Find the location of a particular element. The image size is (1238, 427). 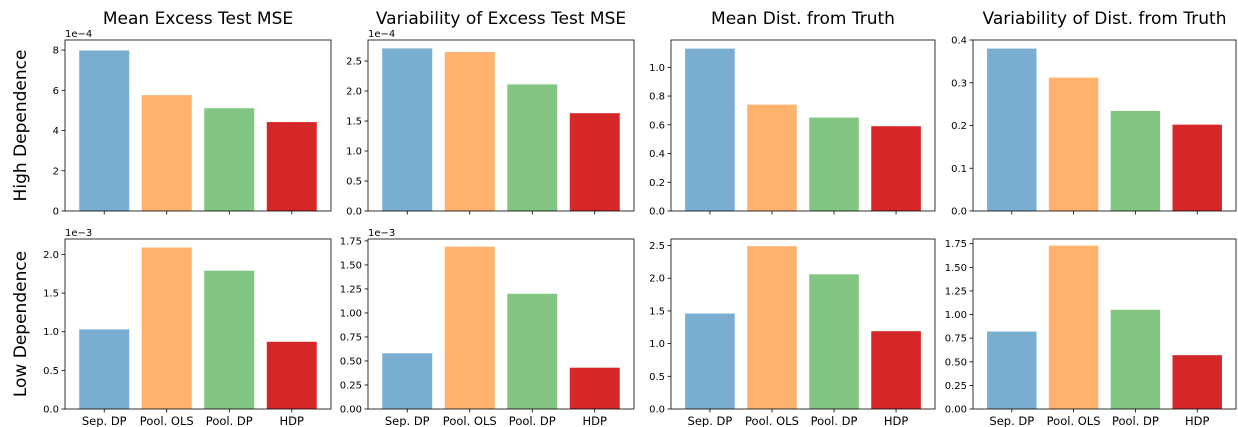

row-label: Low Dependence is located at coordinates (21, 324).